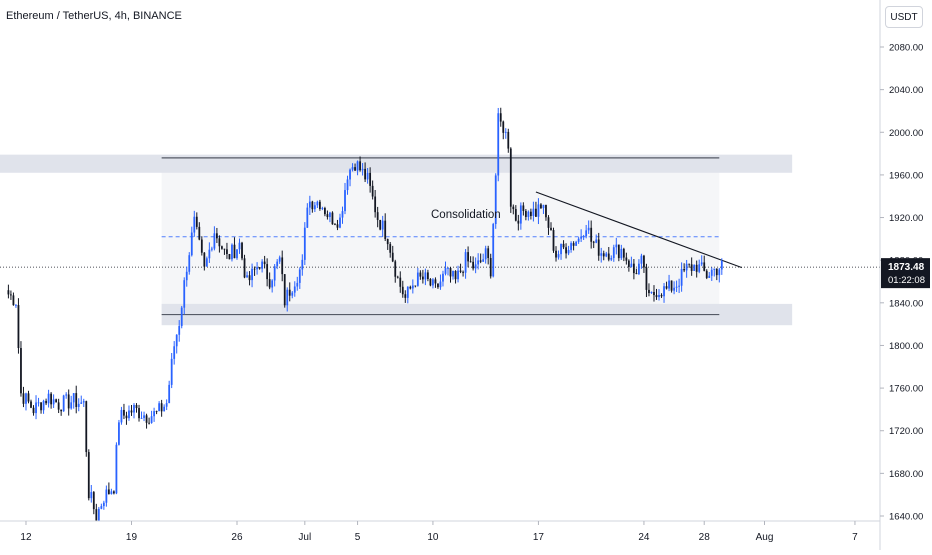 Image resolution: width=932 pixels, height=555 pixels. What do you see at coordinates (906, 48) in the screenshot?
I see `y-tick-label: 2080.00` at bounding box center [906, 48].